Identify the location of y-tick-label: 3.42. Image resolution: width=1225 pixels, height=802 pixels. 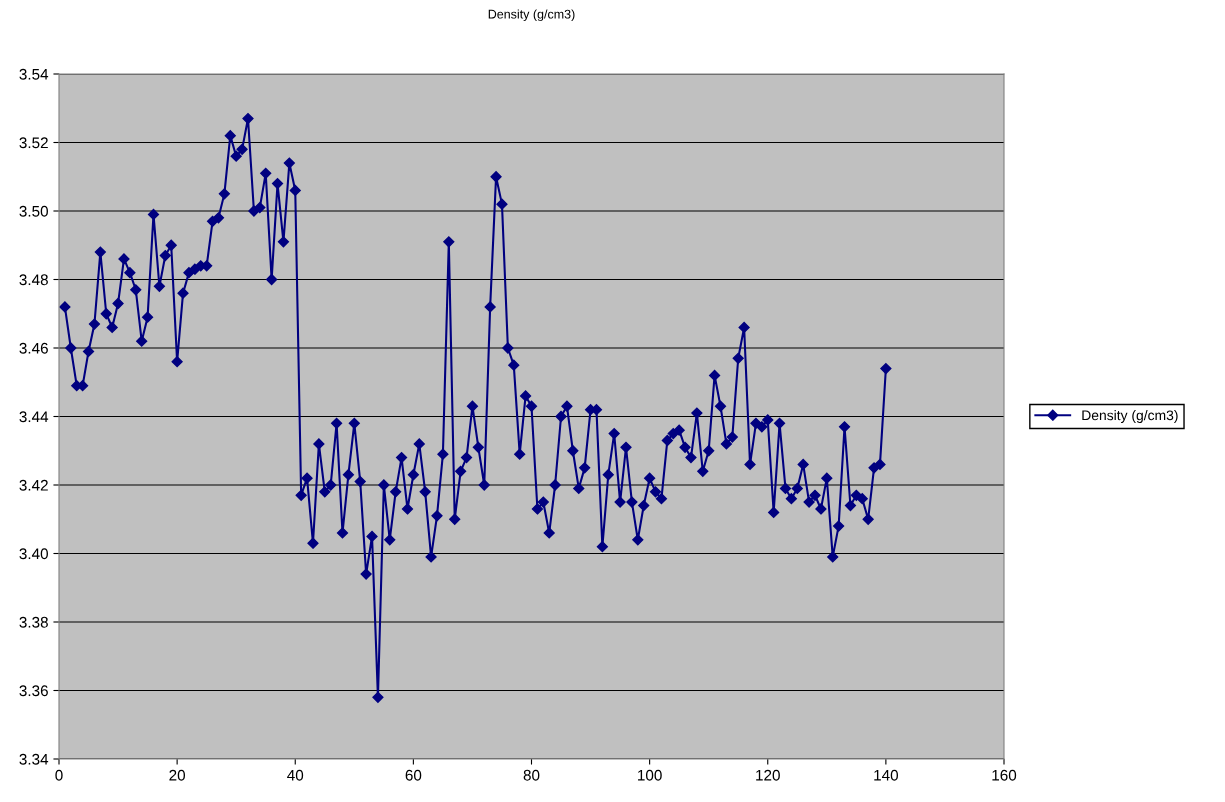
(33, 485).